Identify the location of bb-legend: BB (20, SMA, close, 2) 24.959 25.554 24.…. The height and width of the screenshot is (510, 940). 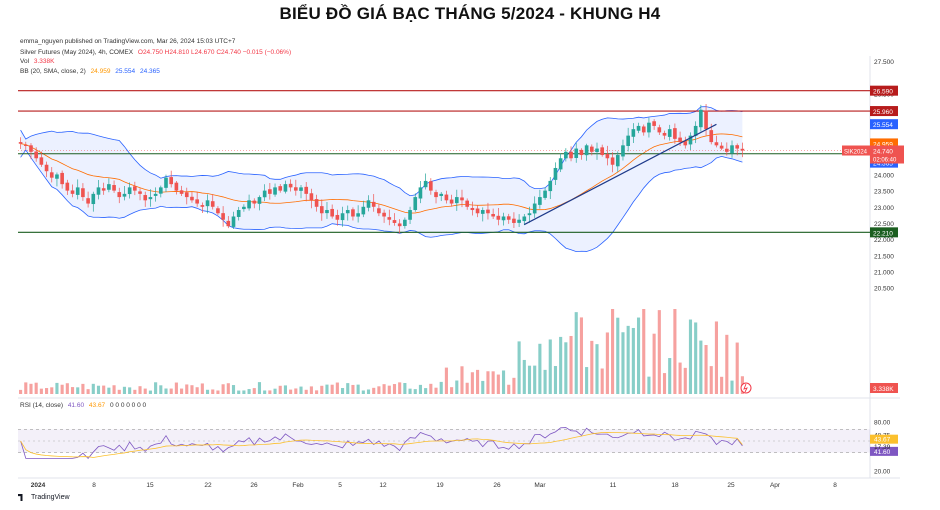
(90, 71).